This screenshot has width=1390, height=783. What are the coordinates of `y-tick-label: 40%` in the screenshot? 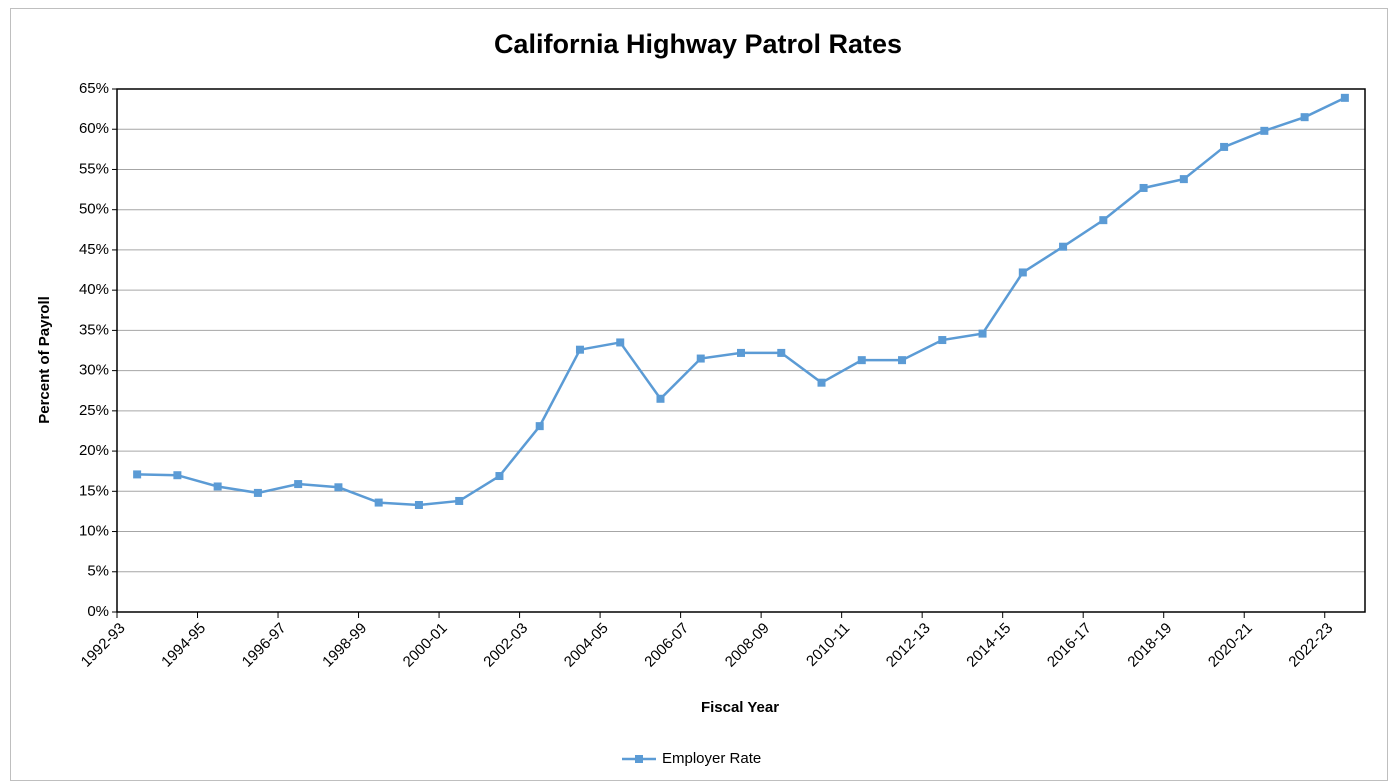 It's located at (94, 289).